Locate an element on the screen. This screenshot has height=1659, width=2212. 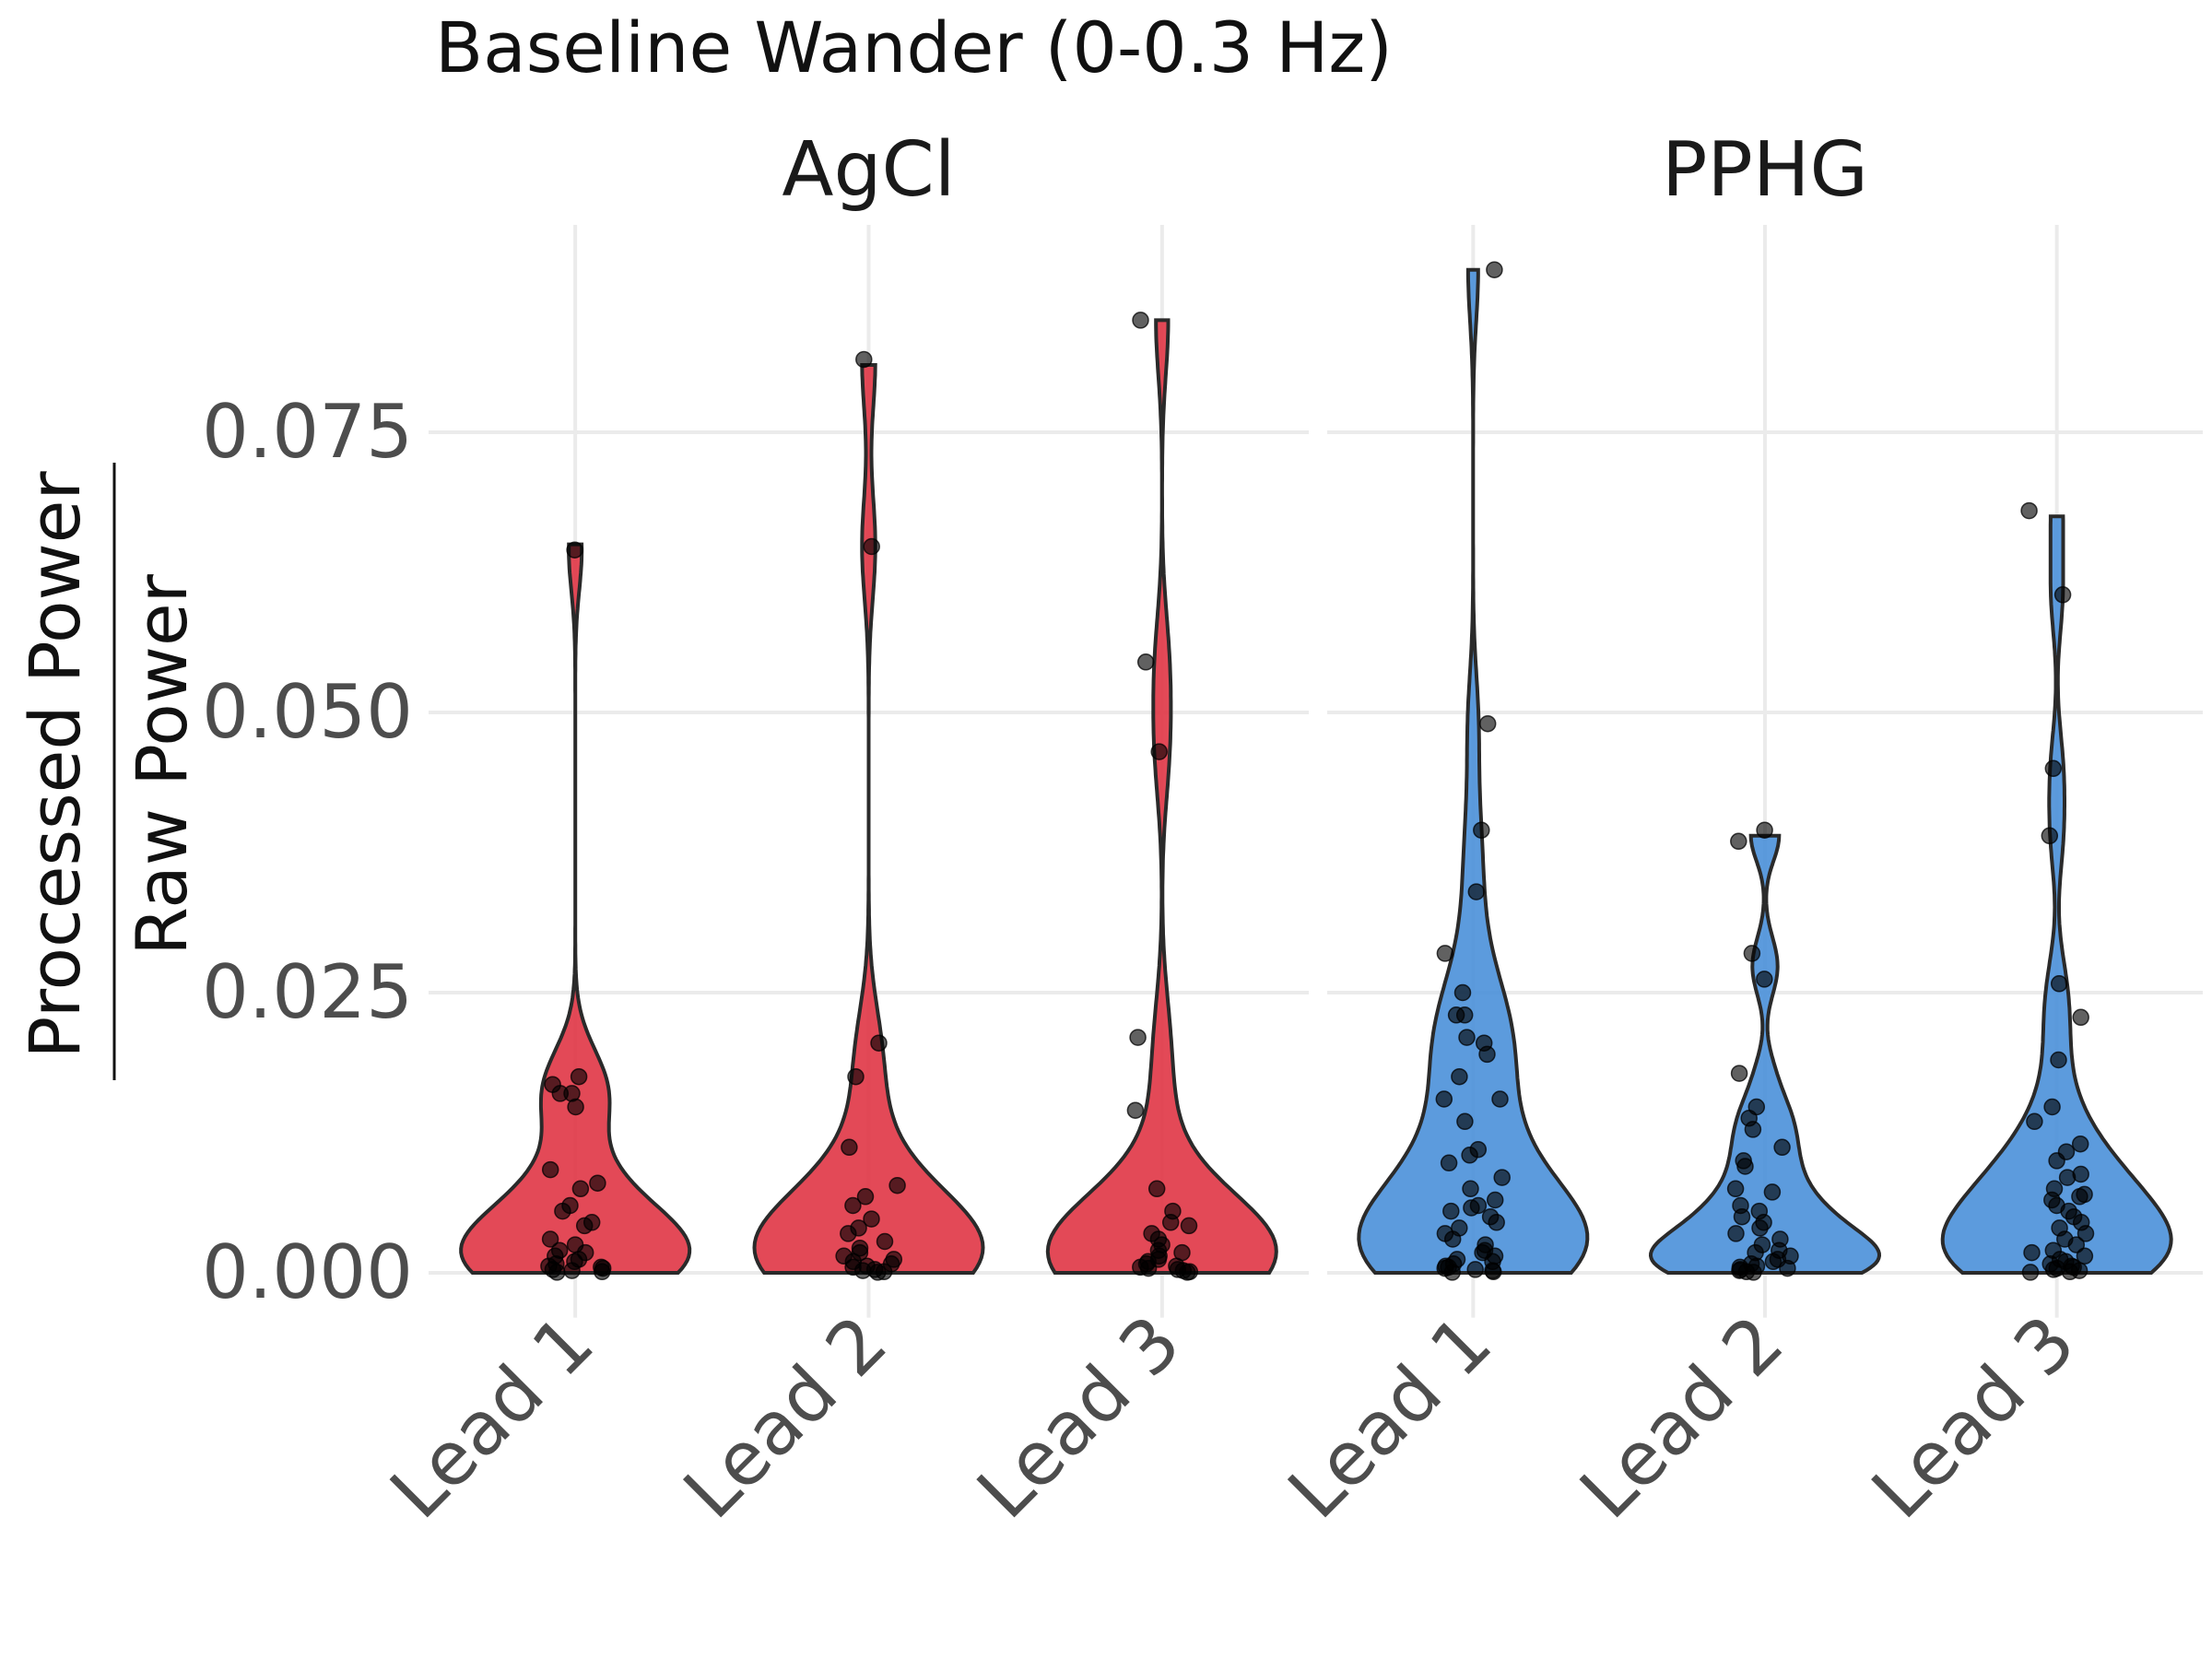
y-tick-label: 0.075 is located at coordinates (307, 432).